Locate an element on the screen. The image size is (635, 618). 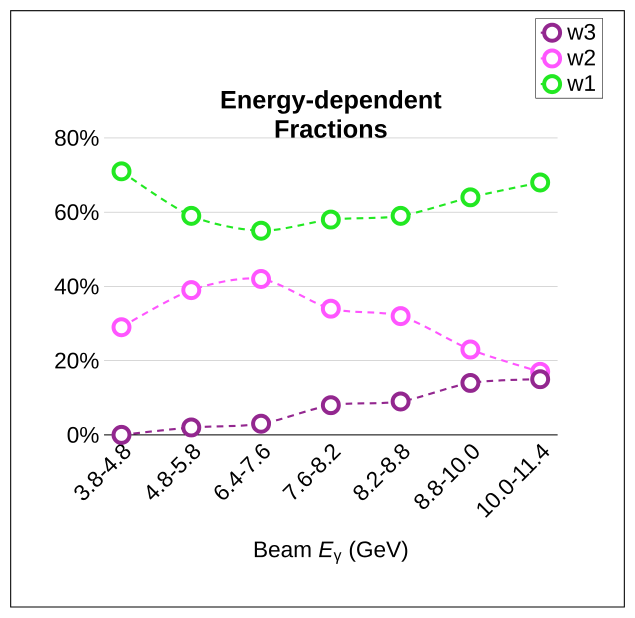
y-tick-label: 0% is located at coordinates (83, 435).